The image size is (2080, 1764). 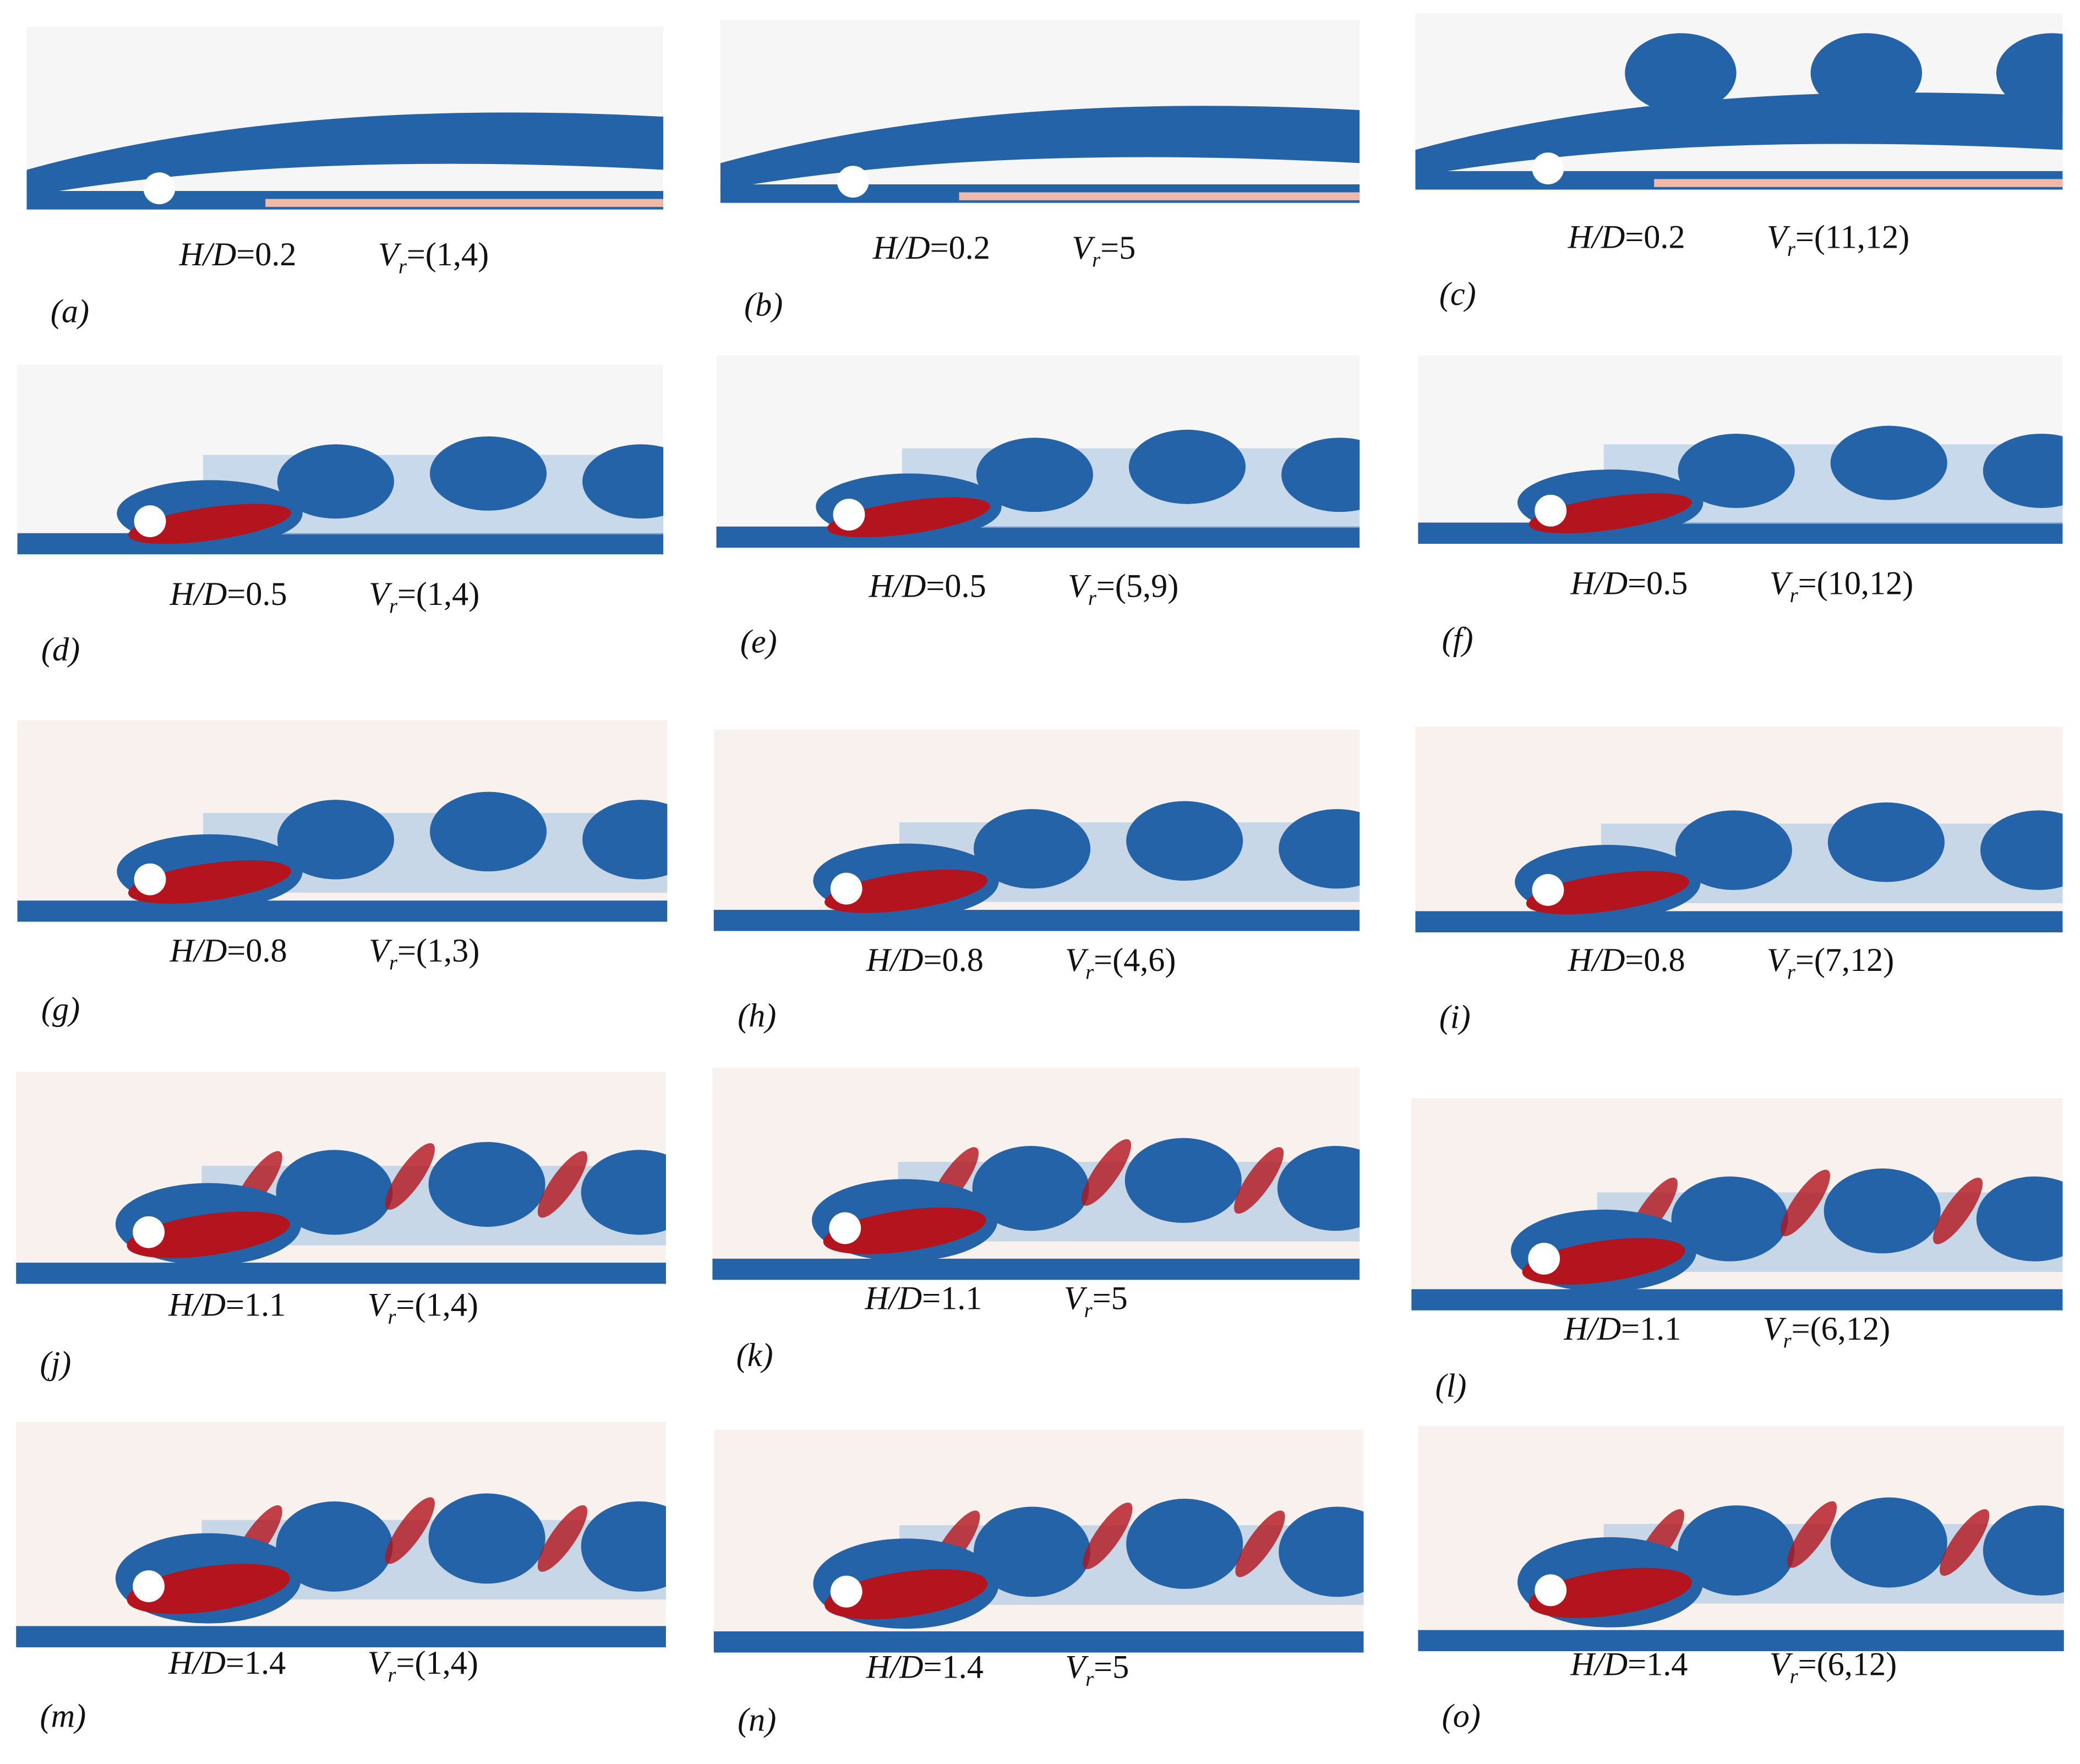 I want to click on hd-label: H/D=0.5, so click(x=927, y=585).